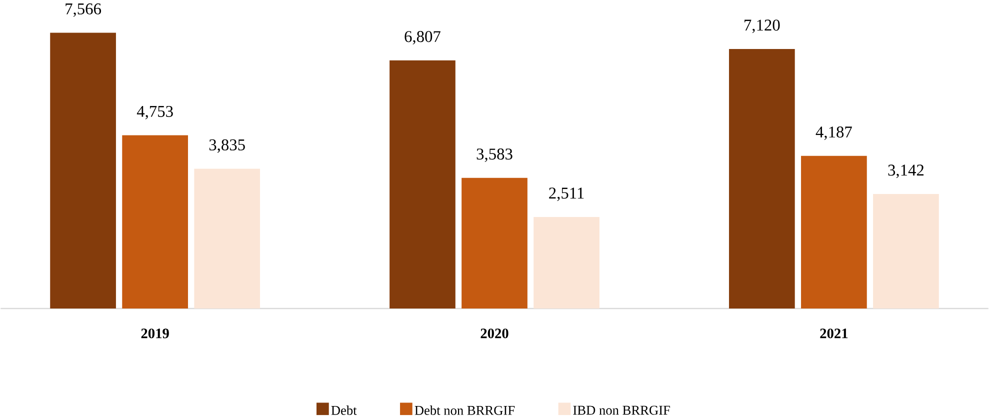 The image size is (989, 420). What do you see at coordinates (494, 155) in the screenshot?
I see `data-label: 3,583` at bounding box center [494, 155].